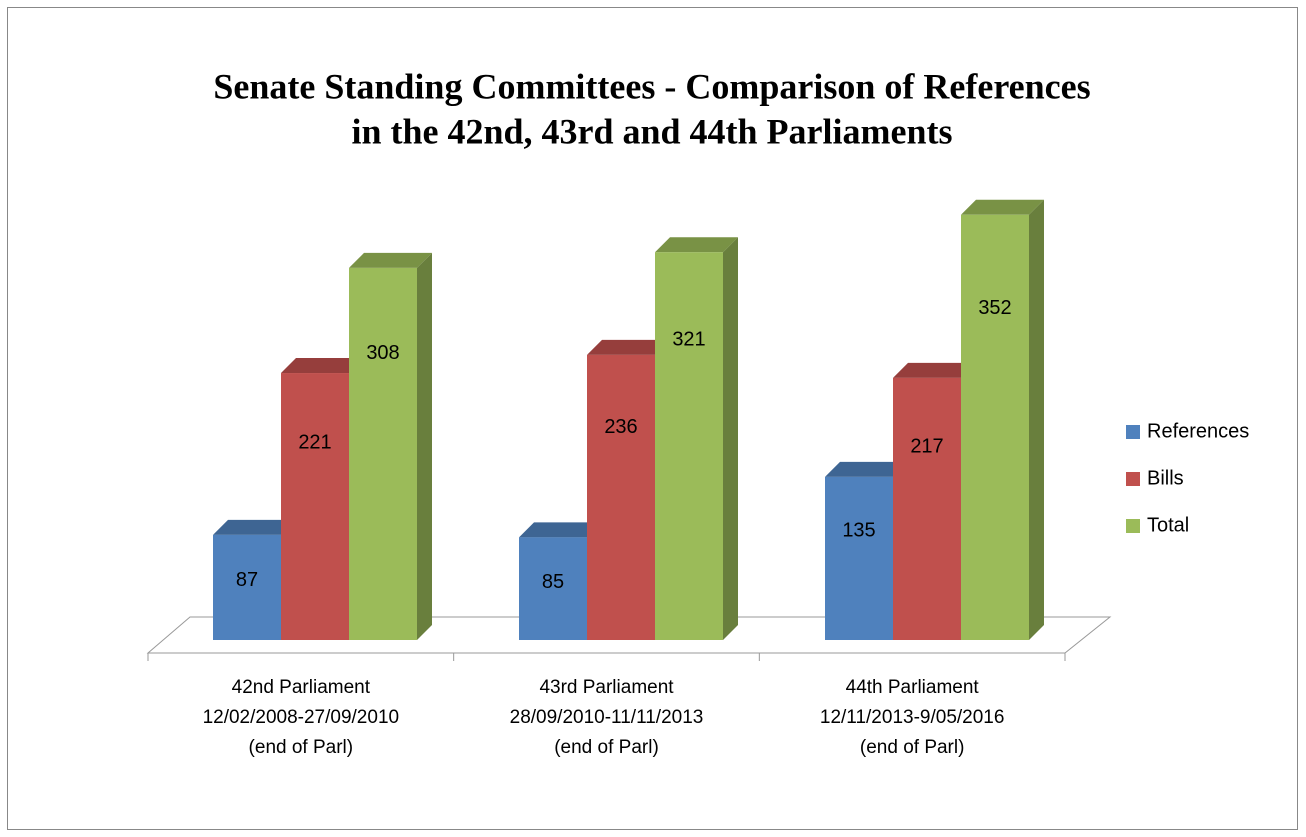 The height and width of the screenshot is (837, 1306). I want to click on x-tick-label: 44th Parliament, so click(913, 687).